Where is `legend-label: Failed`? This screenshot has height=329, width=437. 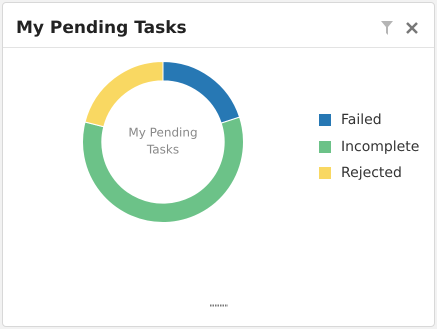
legend-label: Failed is located at coordinates (361, 120).